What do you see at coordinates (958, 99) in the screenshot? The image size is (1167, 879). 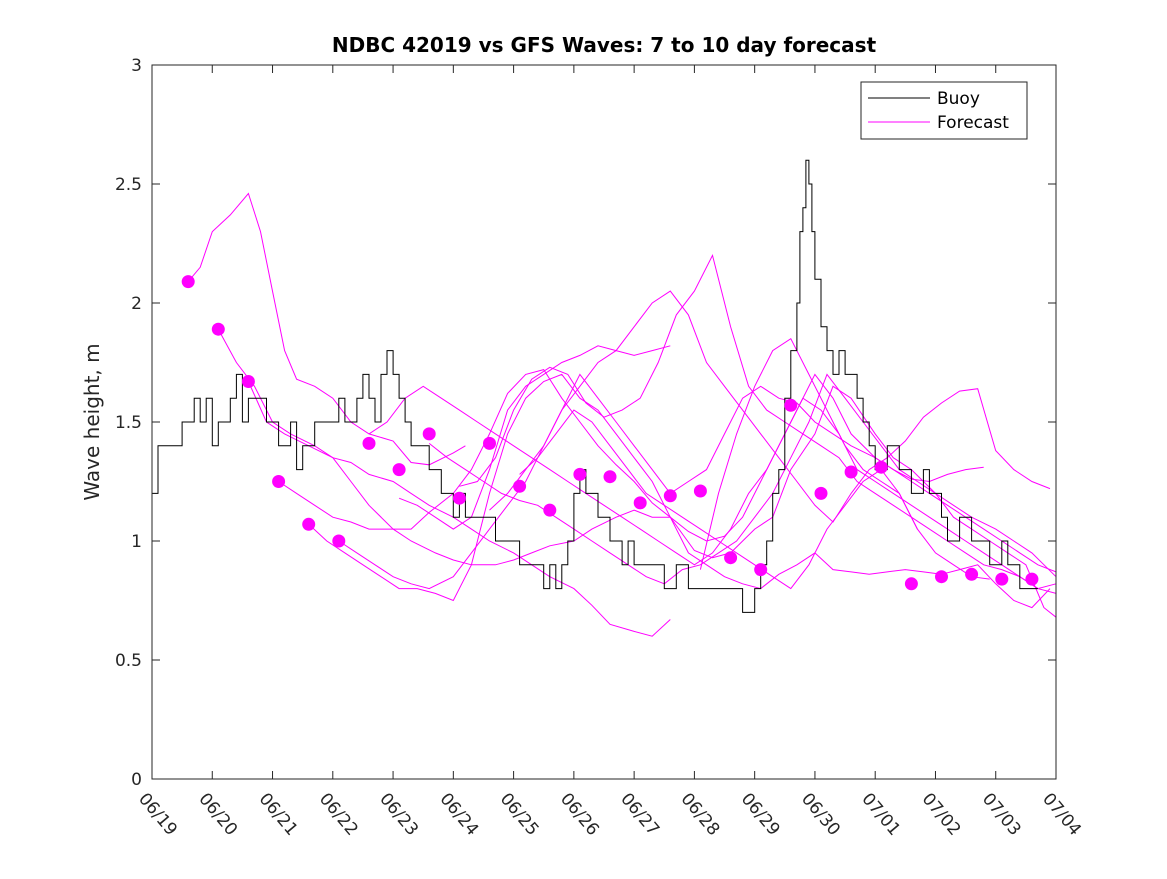 I see `legend-buoy-label: Buoy` at bounding box center [958, 99].